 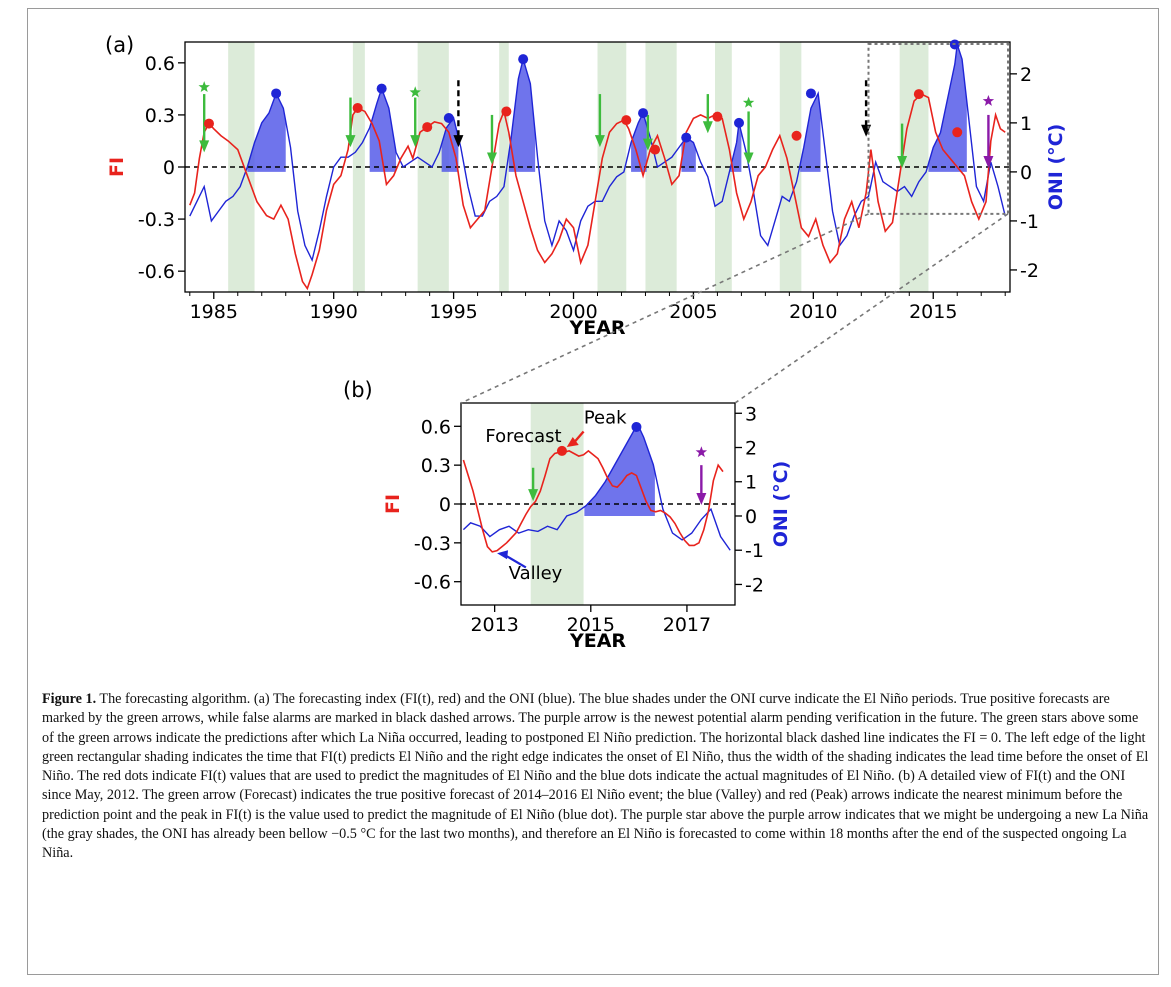 What do you see at coordinates (596, 328) in the screenshot?
I see `x-axis-label: YEAR` at bounding box center [596, 328].